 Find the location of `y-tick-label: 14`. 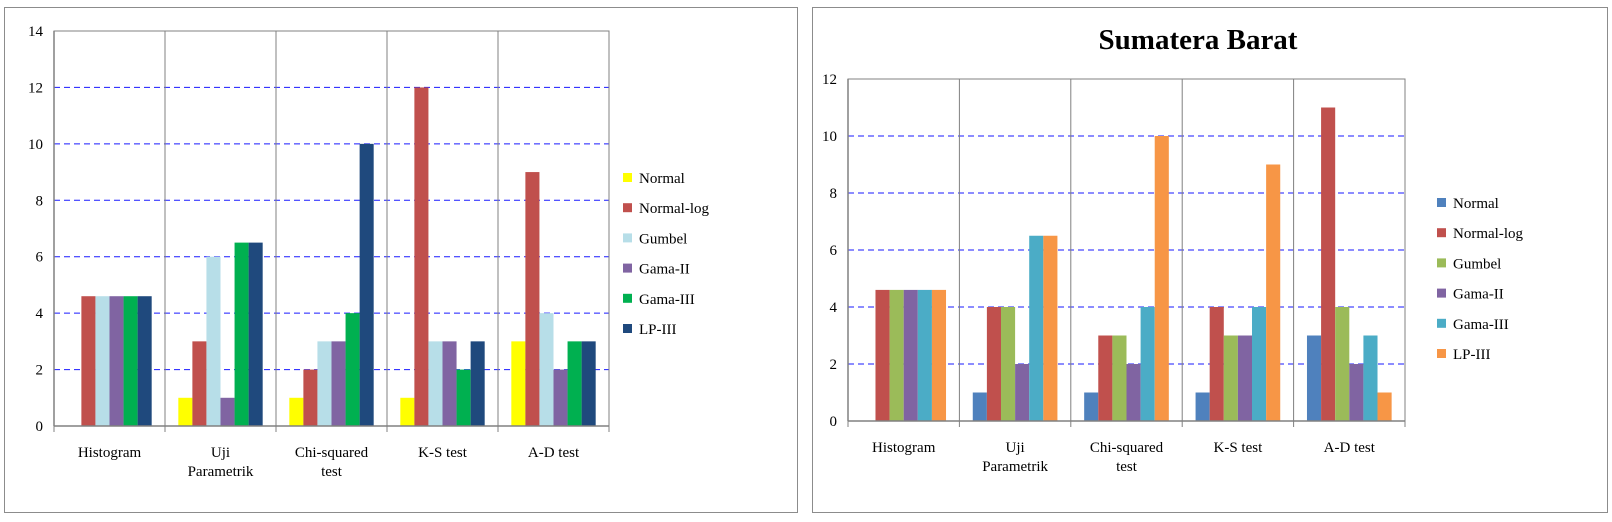

y-tick-label: 14 is located at coordinates (36, 32).